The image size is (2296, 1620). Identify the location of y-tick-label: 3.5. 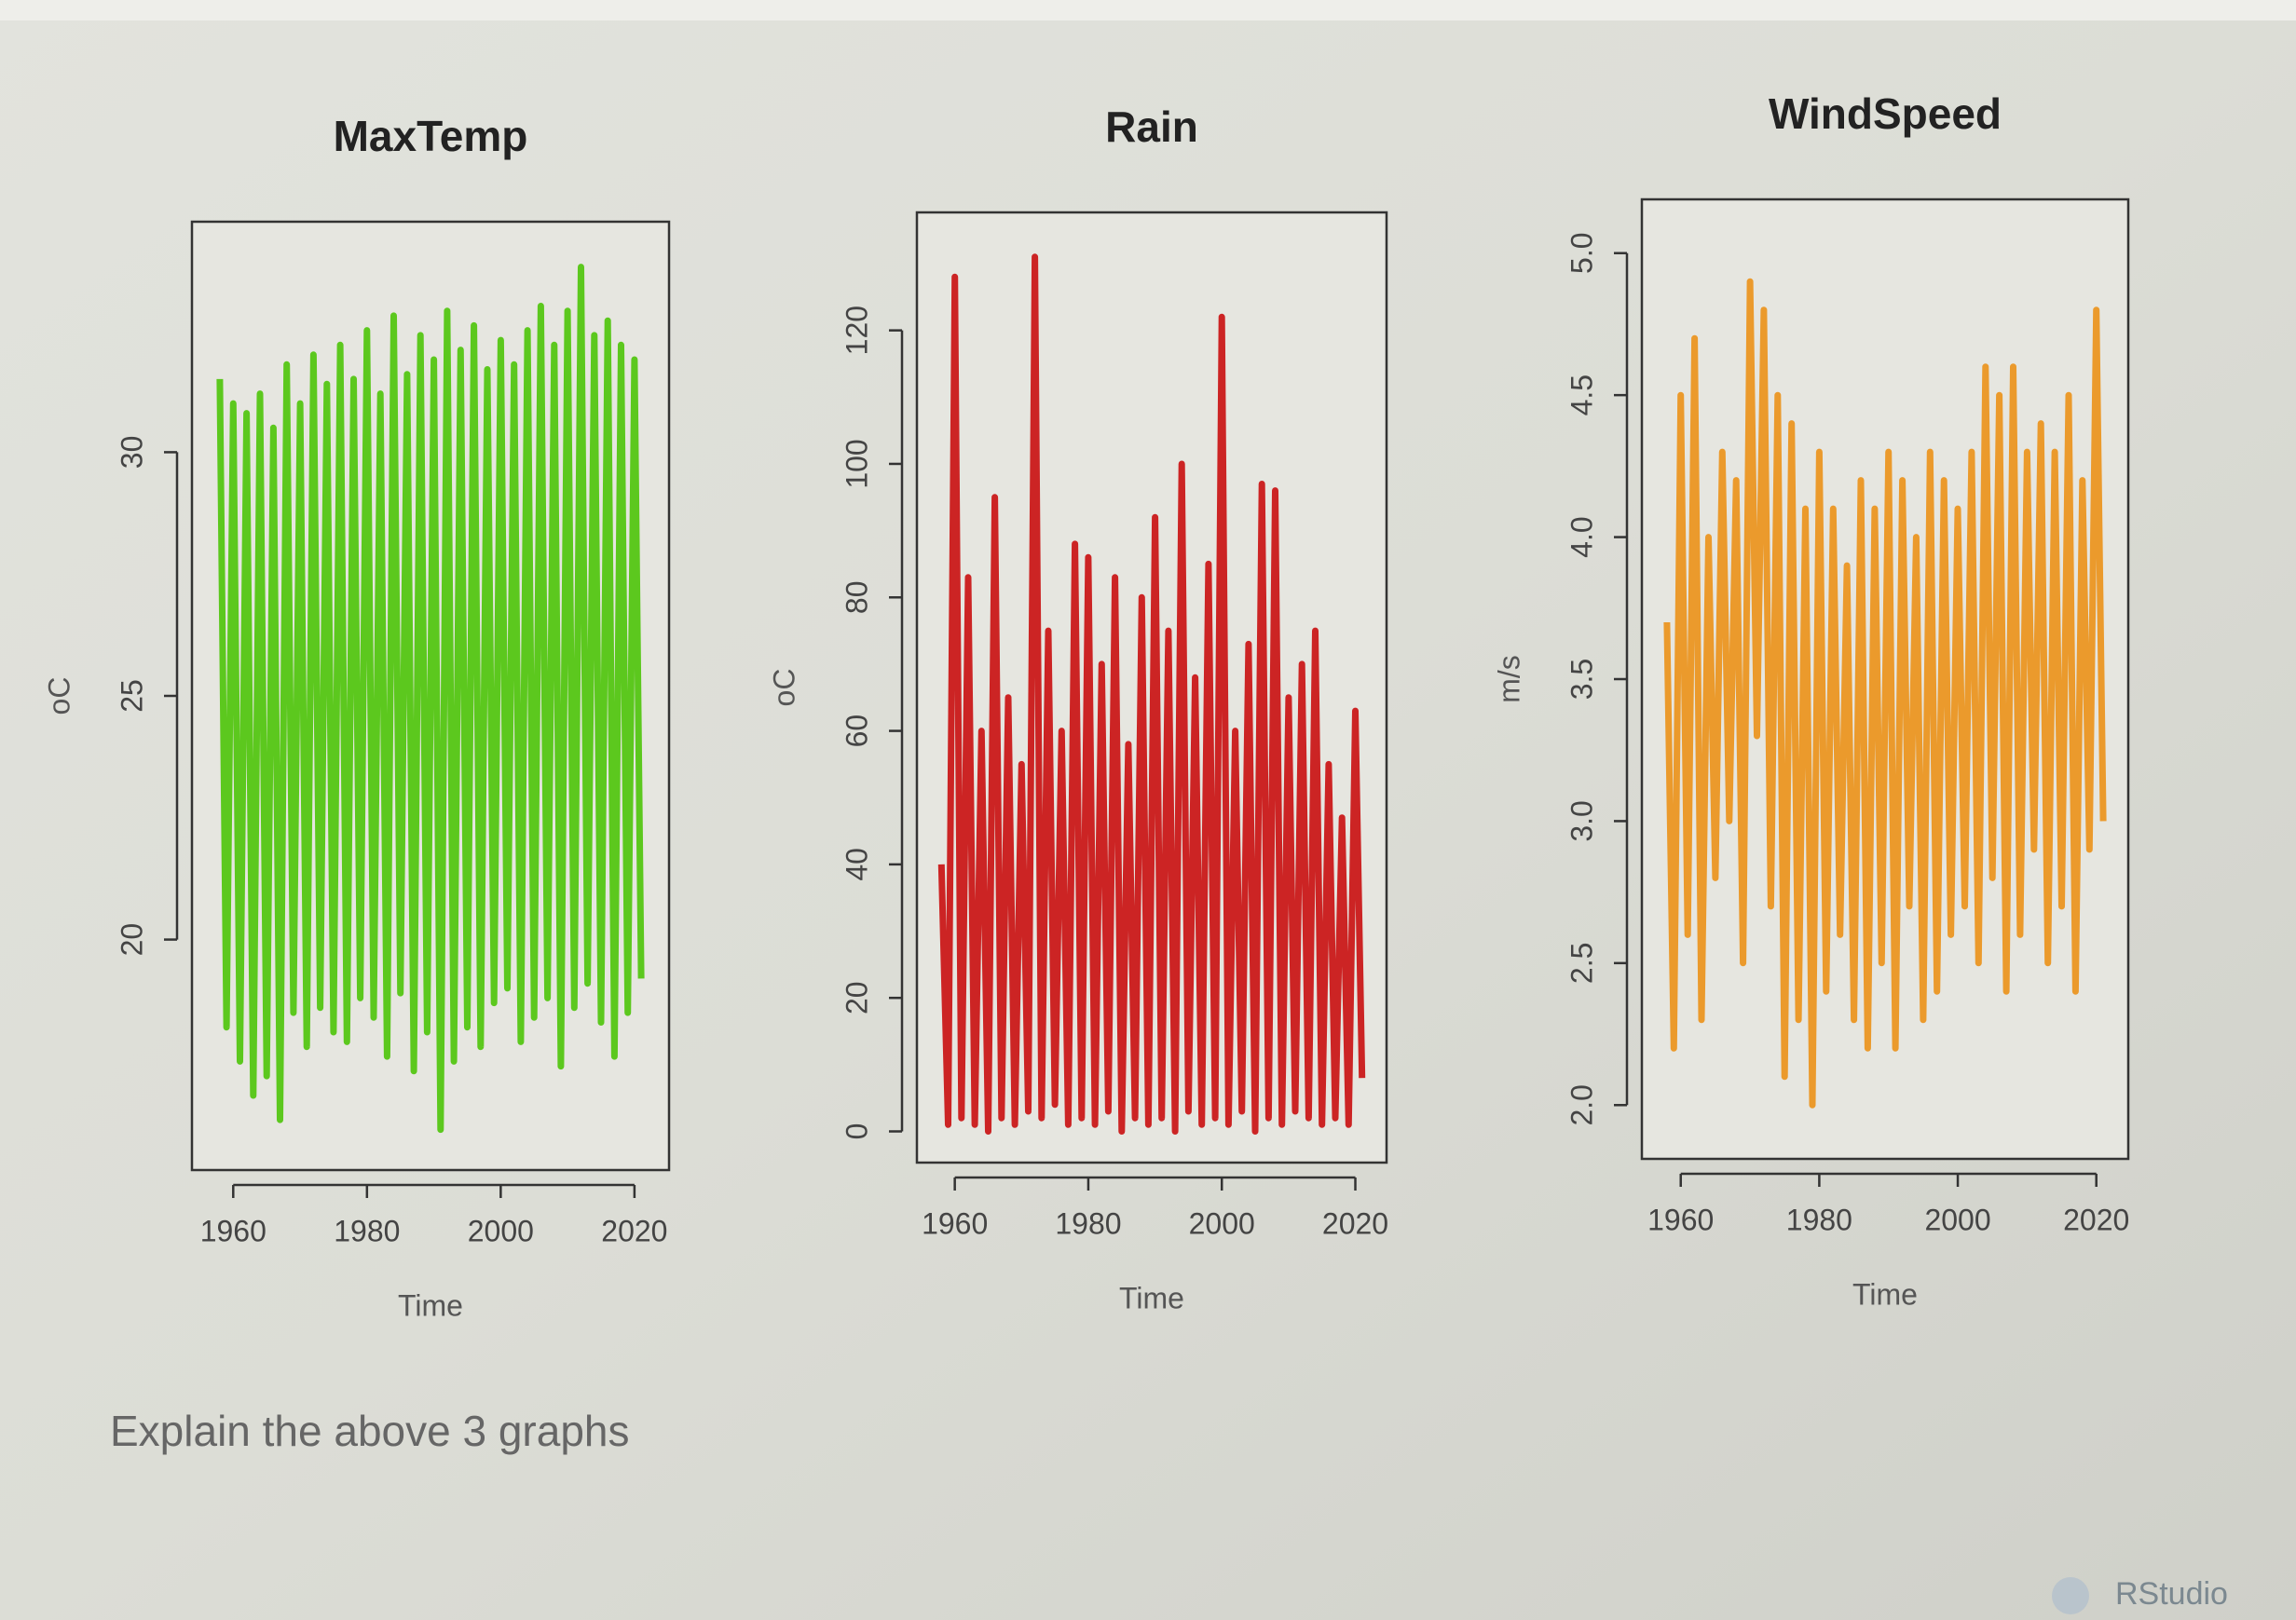
(1581, 679).